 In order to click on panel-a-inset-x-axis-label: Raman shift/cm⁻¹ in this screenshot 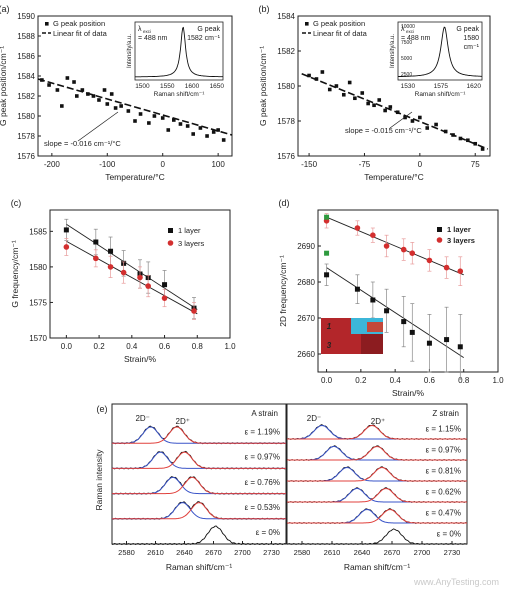, I will do `click(180, 94)`.